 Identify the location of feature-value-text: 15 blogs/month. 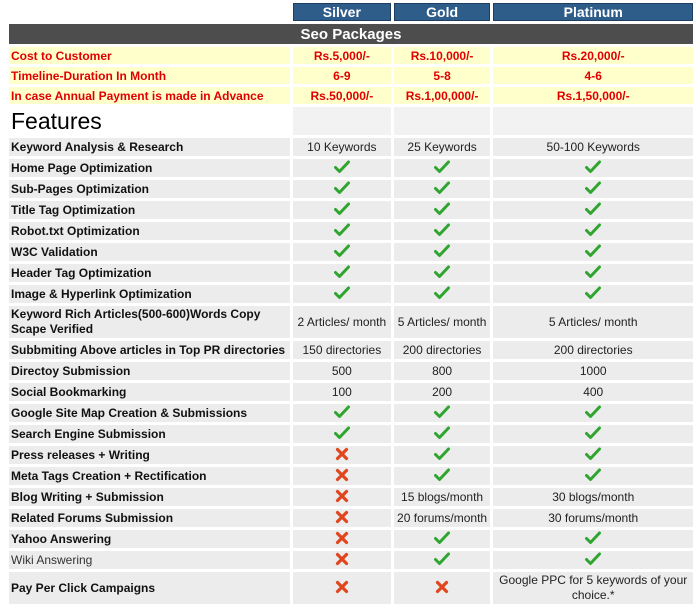
(442, 497).